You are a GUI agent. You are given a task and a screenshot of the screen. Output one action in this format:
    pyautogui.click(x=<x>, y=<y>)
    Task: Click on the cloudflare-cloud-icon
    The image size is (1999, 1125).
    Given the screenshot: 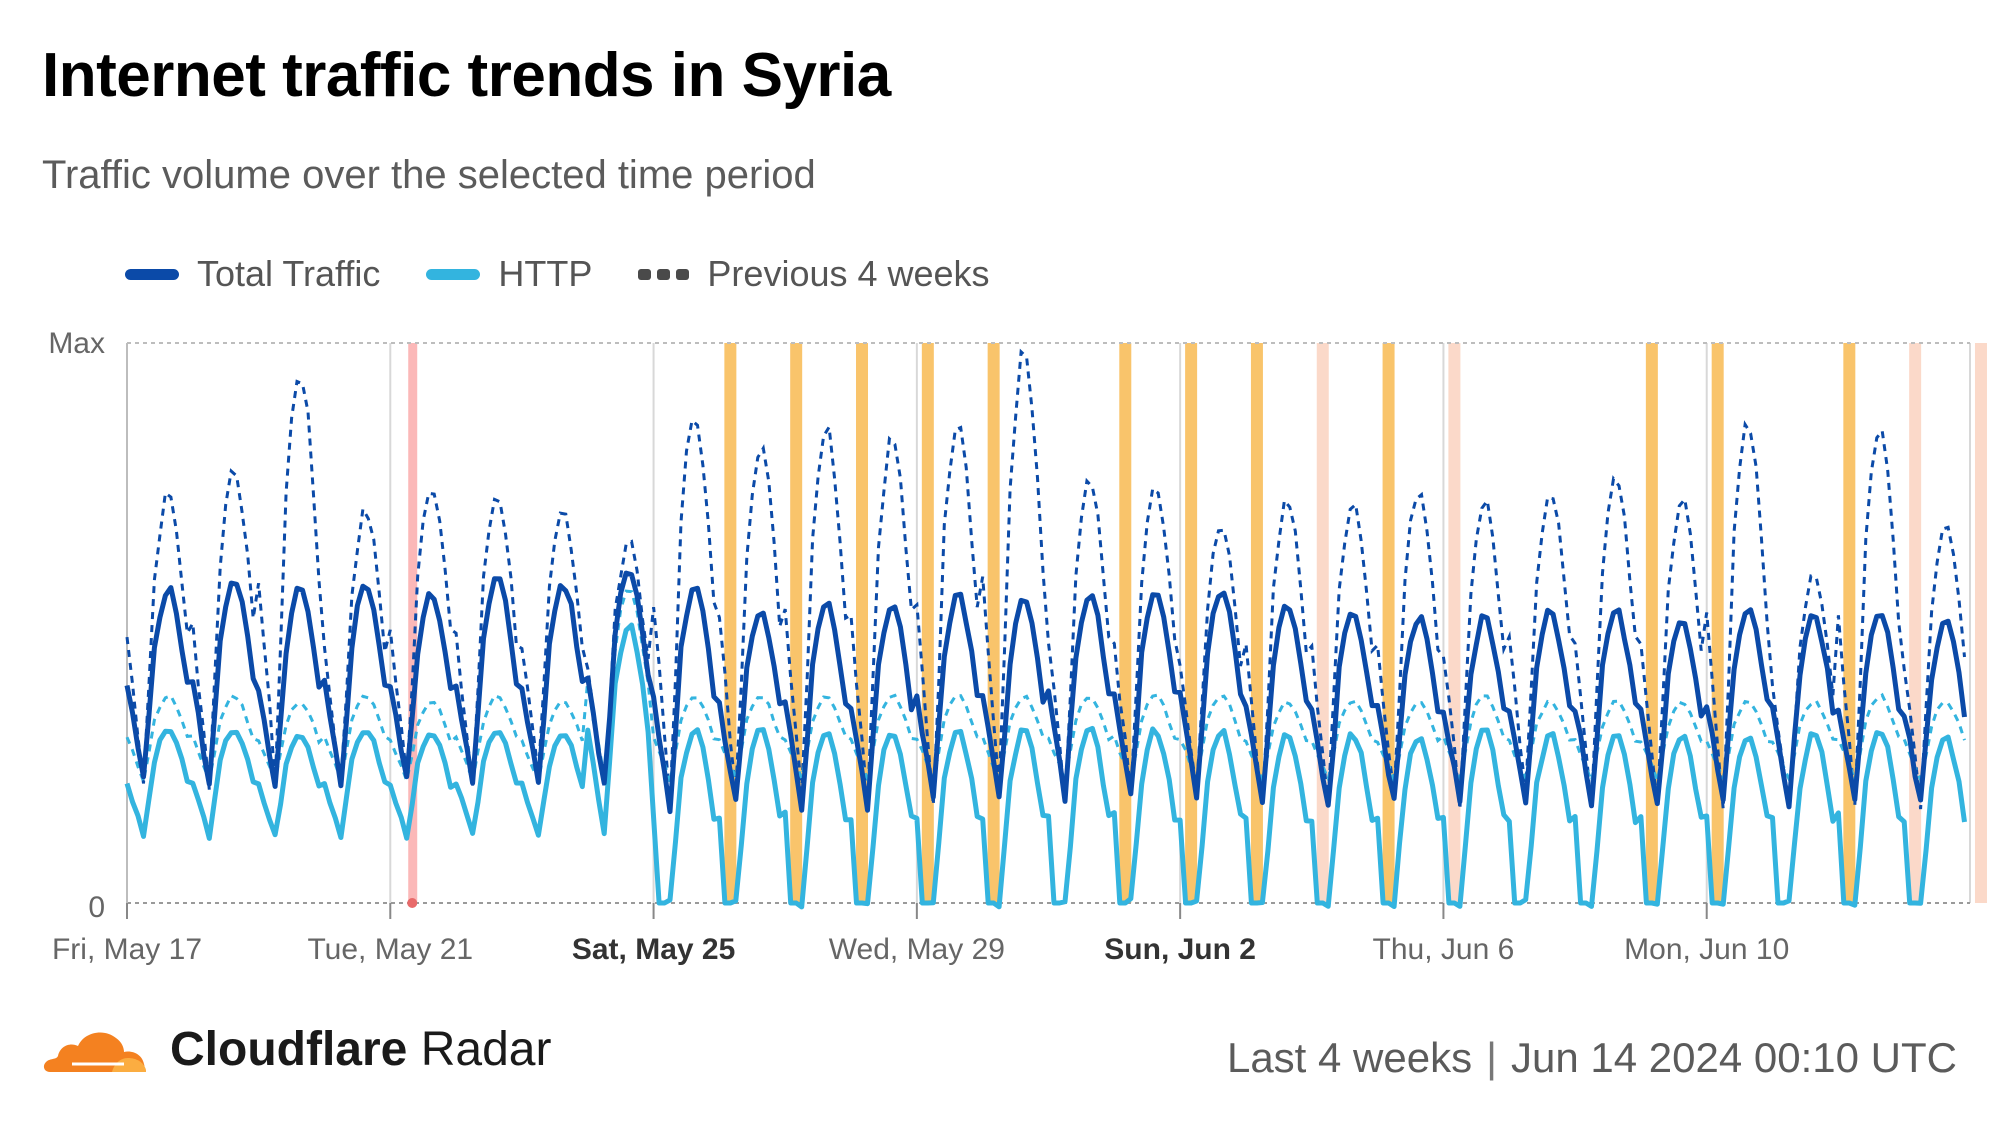 What is the action you would take?
    pyautogui.click(x=94, y=1051)
    